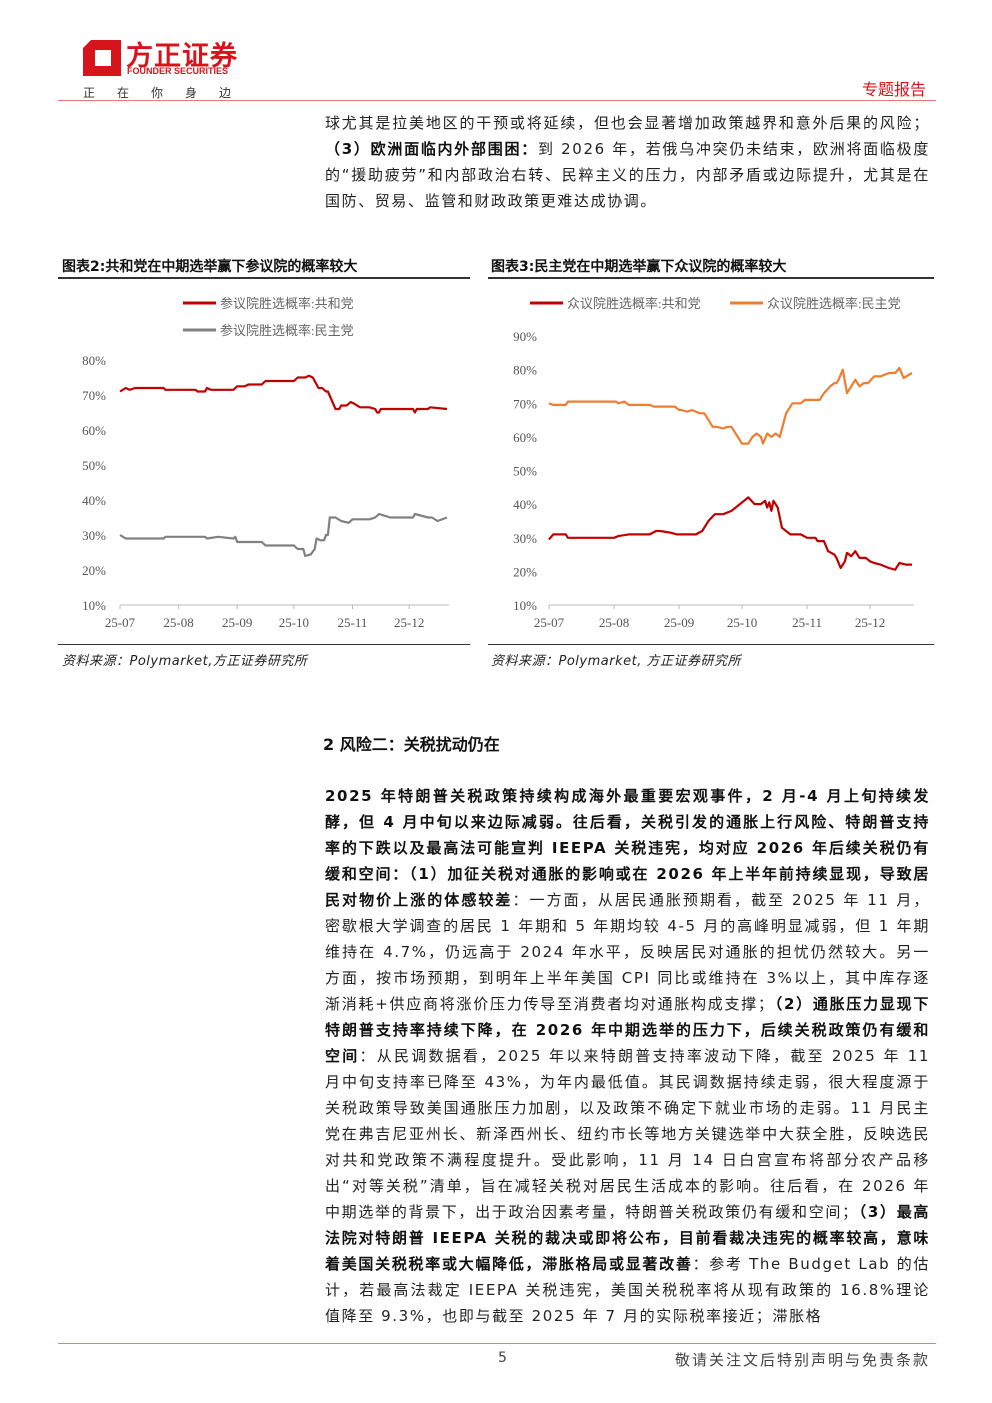 Image resolution: width=992 pixels, height=1403 pixels. I want to click on figure-3-bottom-rule, so click(711, 644).